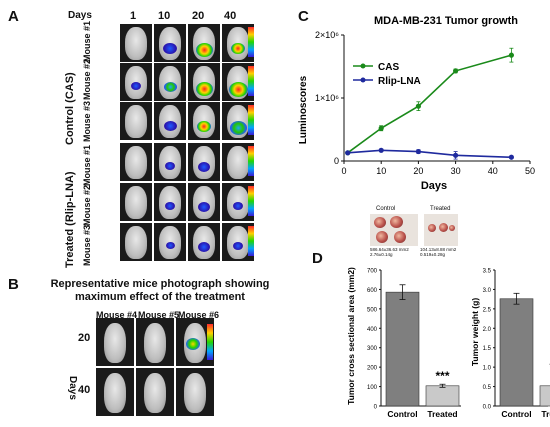  I want to click on panel-d-photo-caption-control: 586.64±36.63 mm2 2.76±0.14g, so click(389, 252).